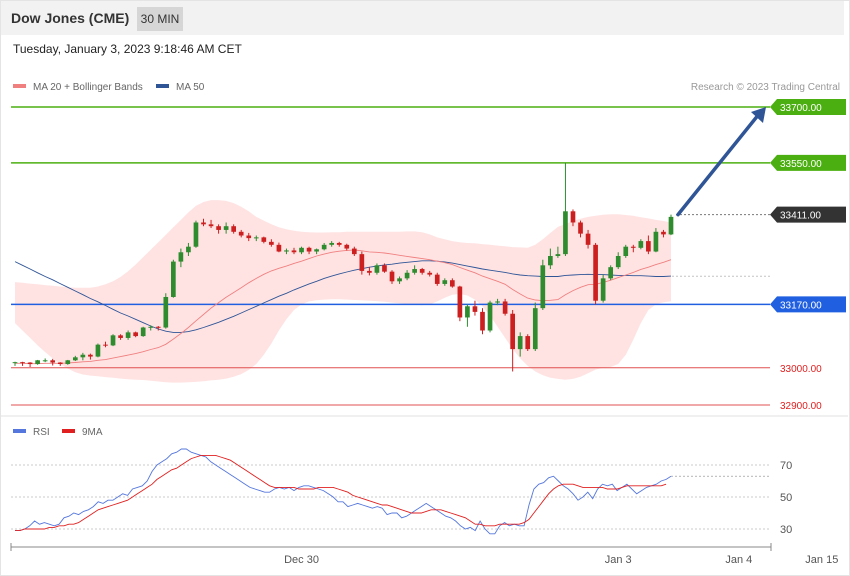  I want to click on timeframe-badge: 30 MIN, so click(160, 19).